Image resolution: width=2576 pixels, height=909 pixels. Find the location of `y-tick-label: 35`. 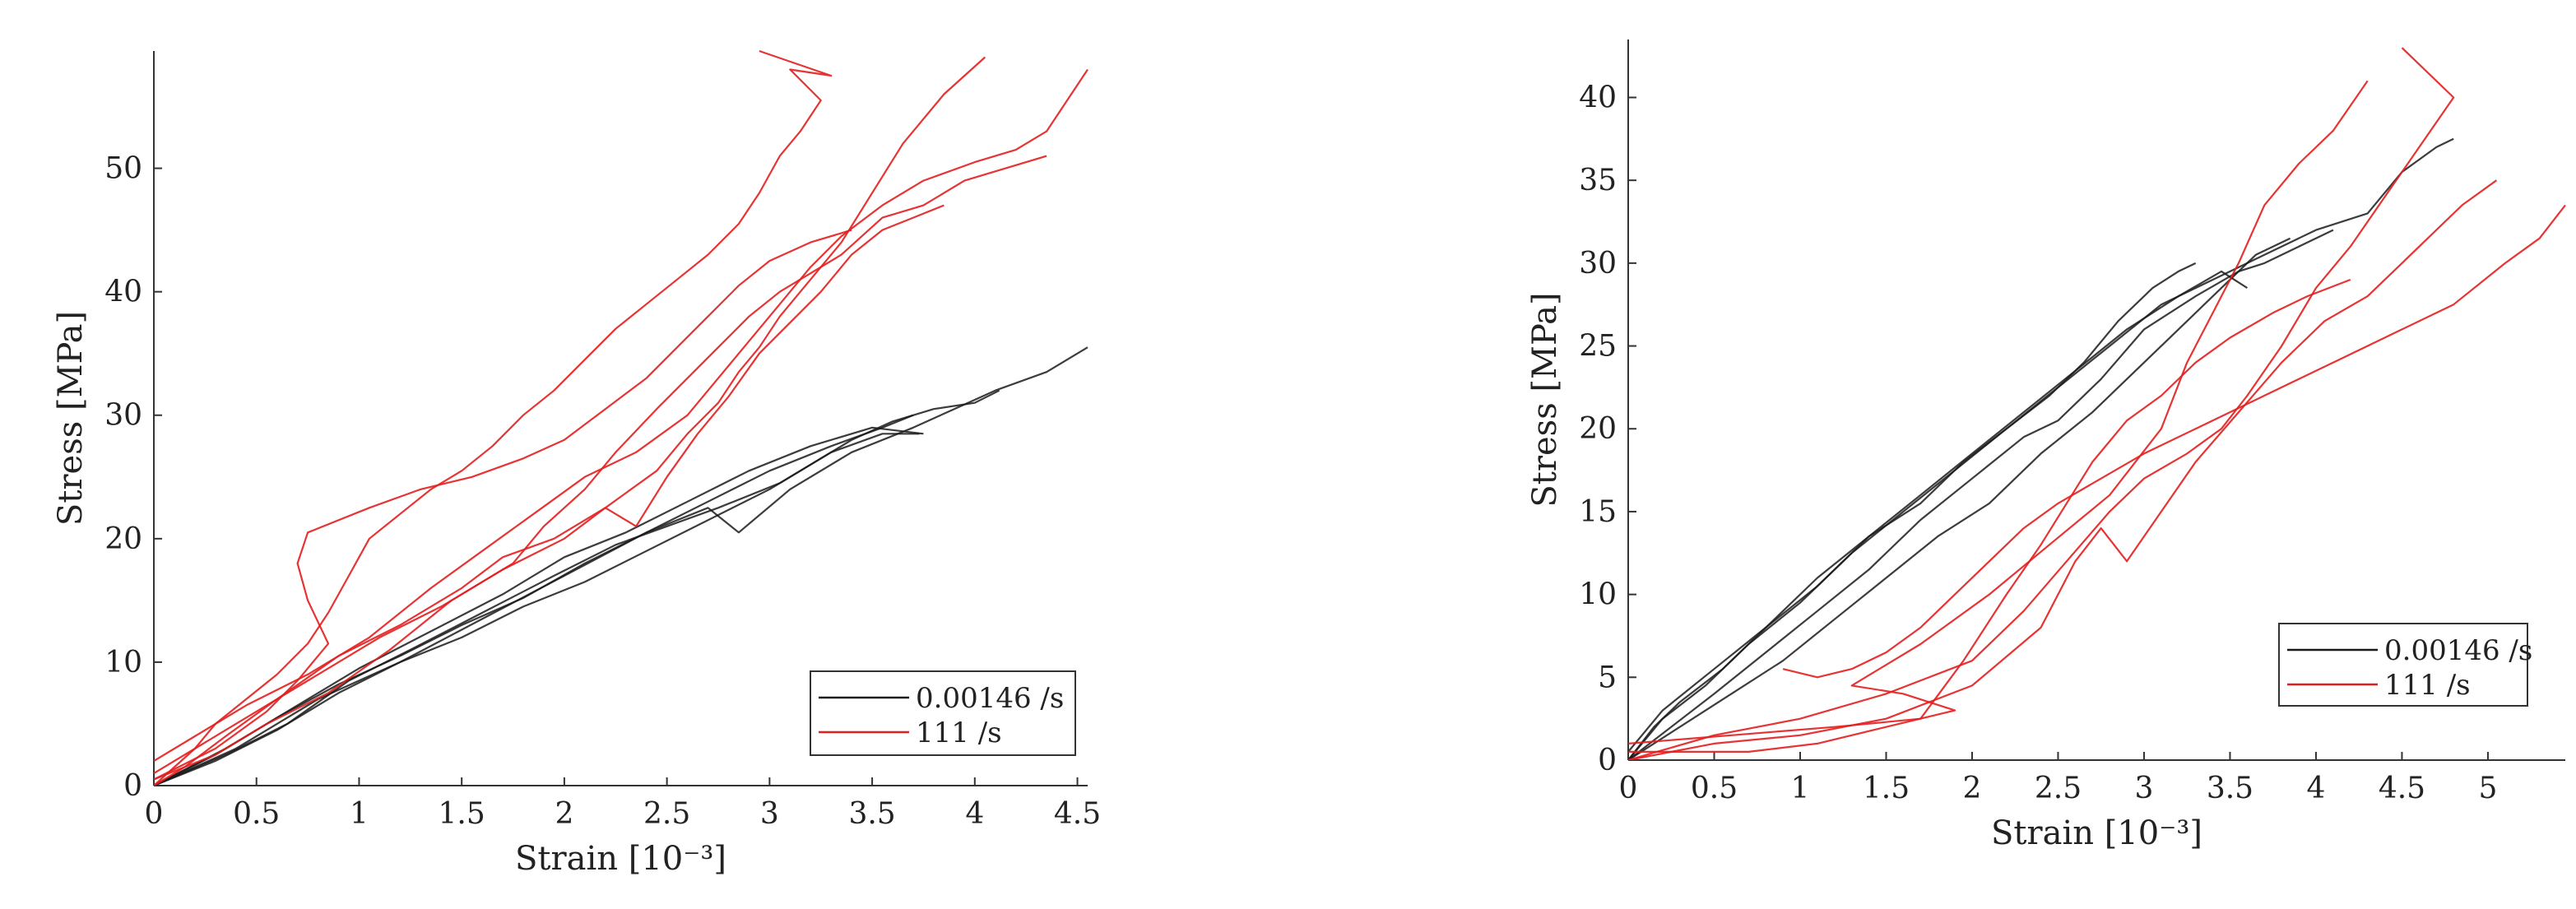

y-tick-label: 35 is located at coordinates (1598, 180).